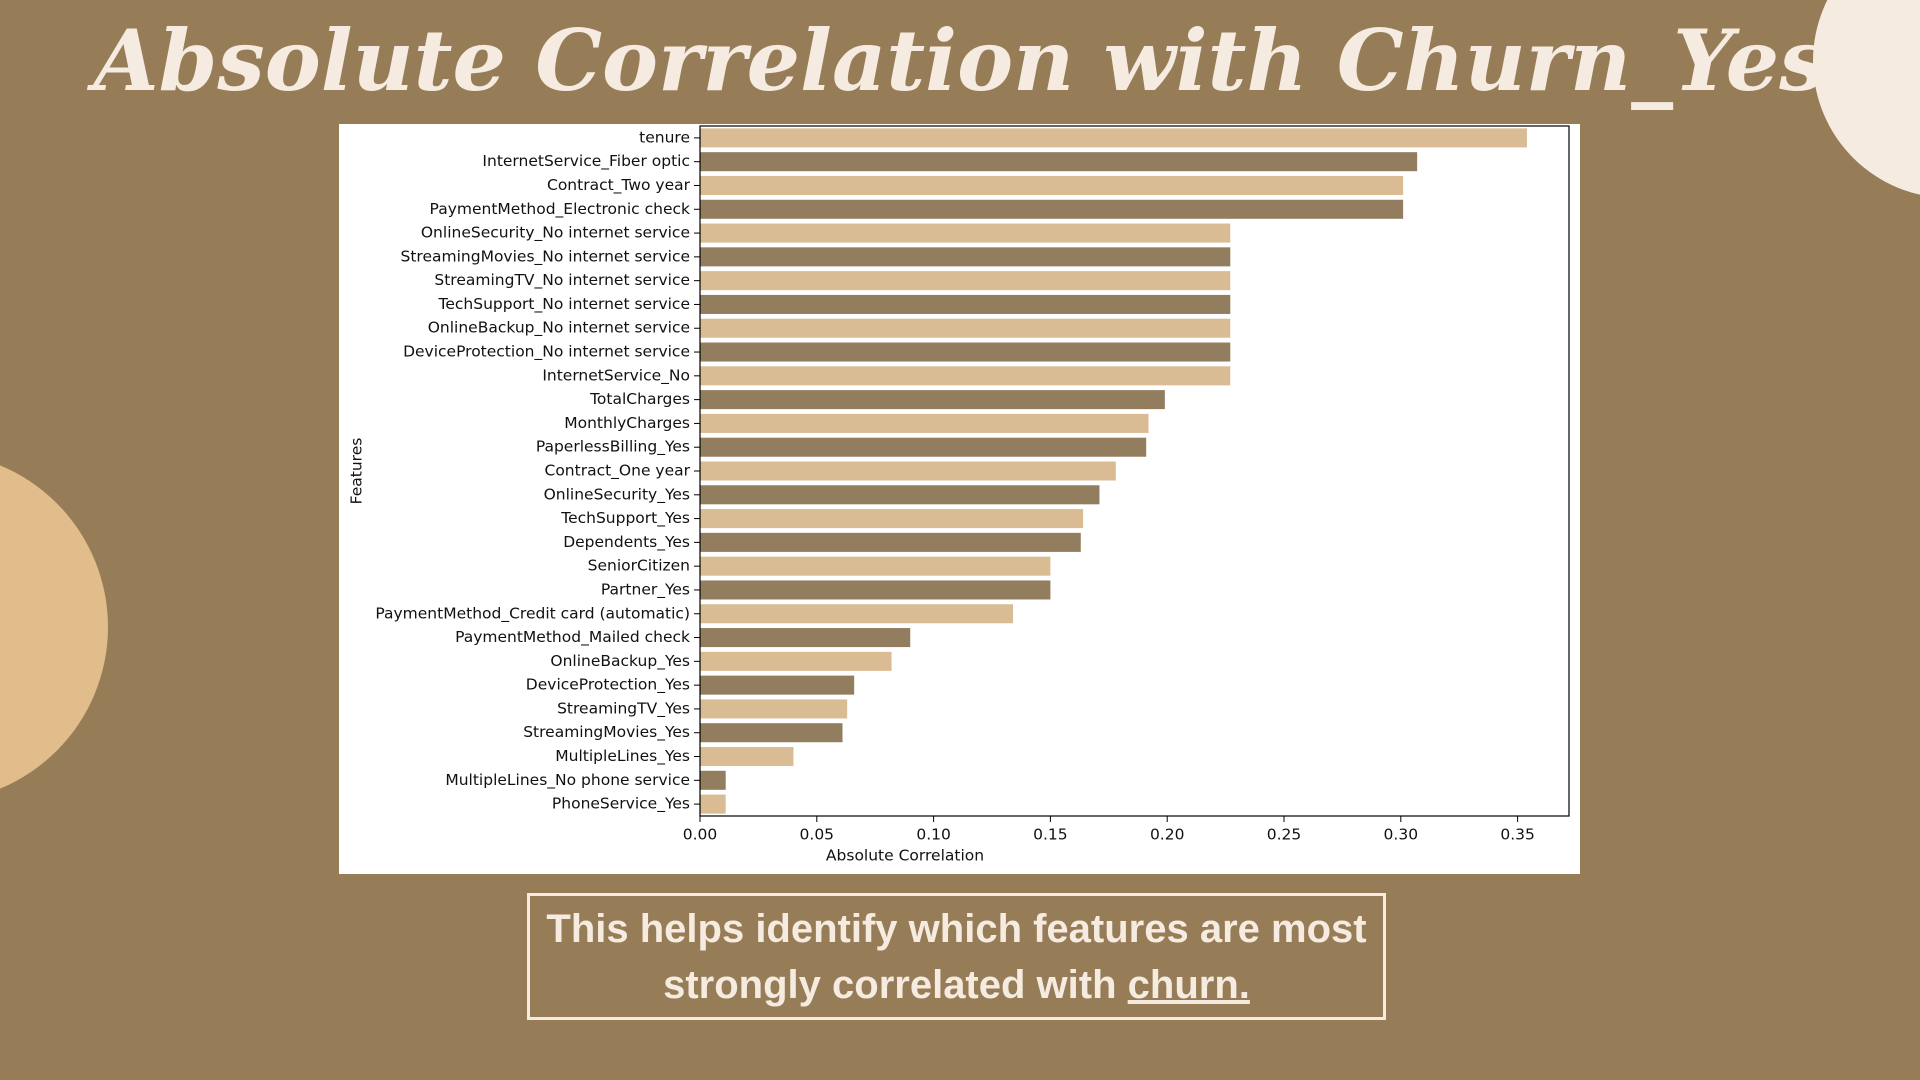 This screenshot has height=1080, width=1920. What do you see at coordinates (619, 185) in the screenshot?
I see `y-tick-label: Contract_Two year` at bounding box center [619, 185].